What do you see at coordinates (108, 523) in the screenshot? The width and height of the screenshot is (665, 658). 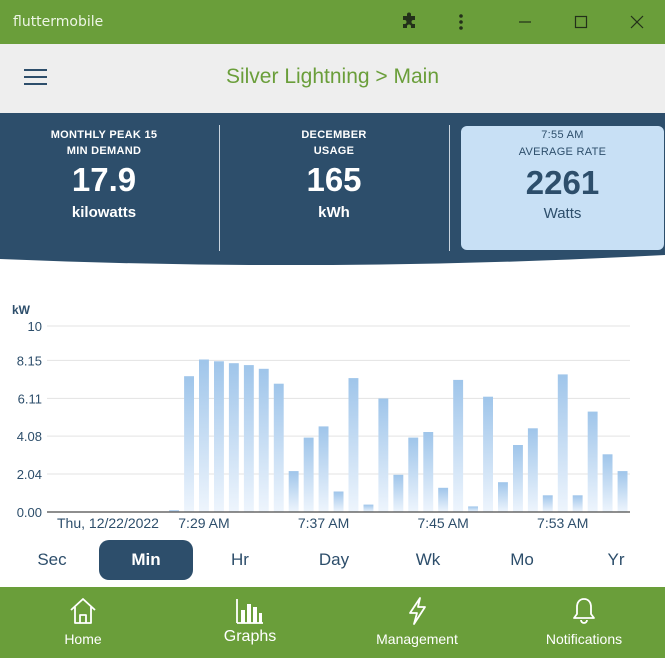 I see `x-tick-label: Thu, 12/22/2022` at bounding box center [108, 523].